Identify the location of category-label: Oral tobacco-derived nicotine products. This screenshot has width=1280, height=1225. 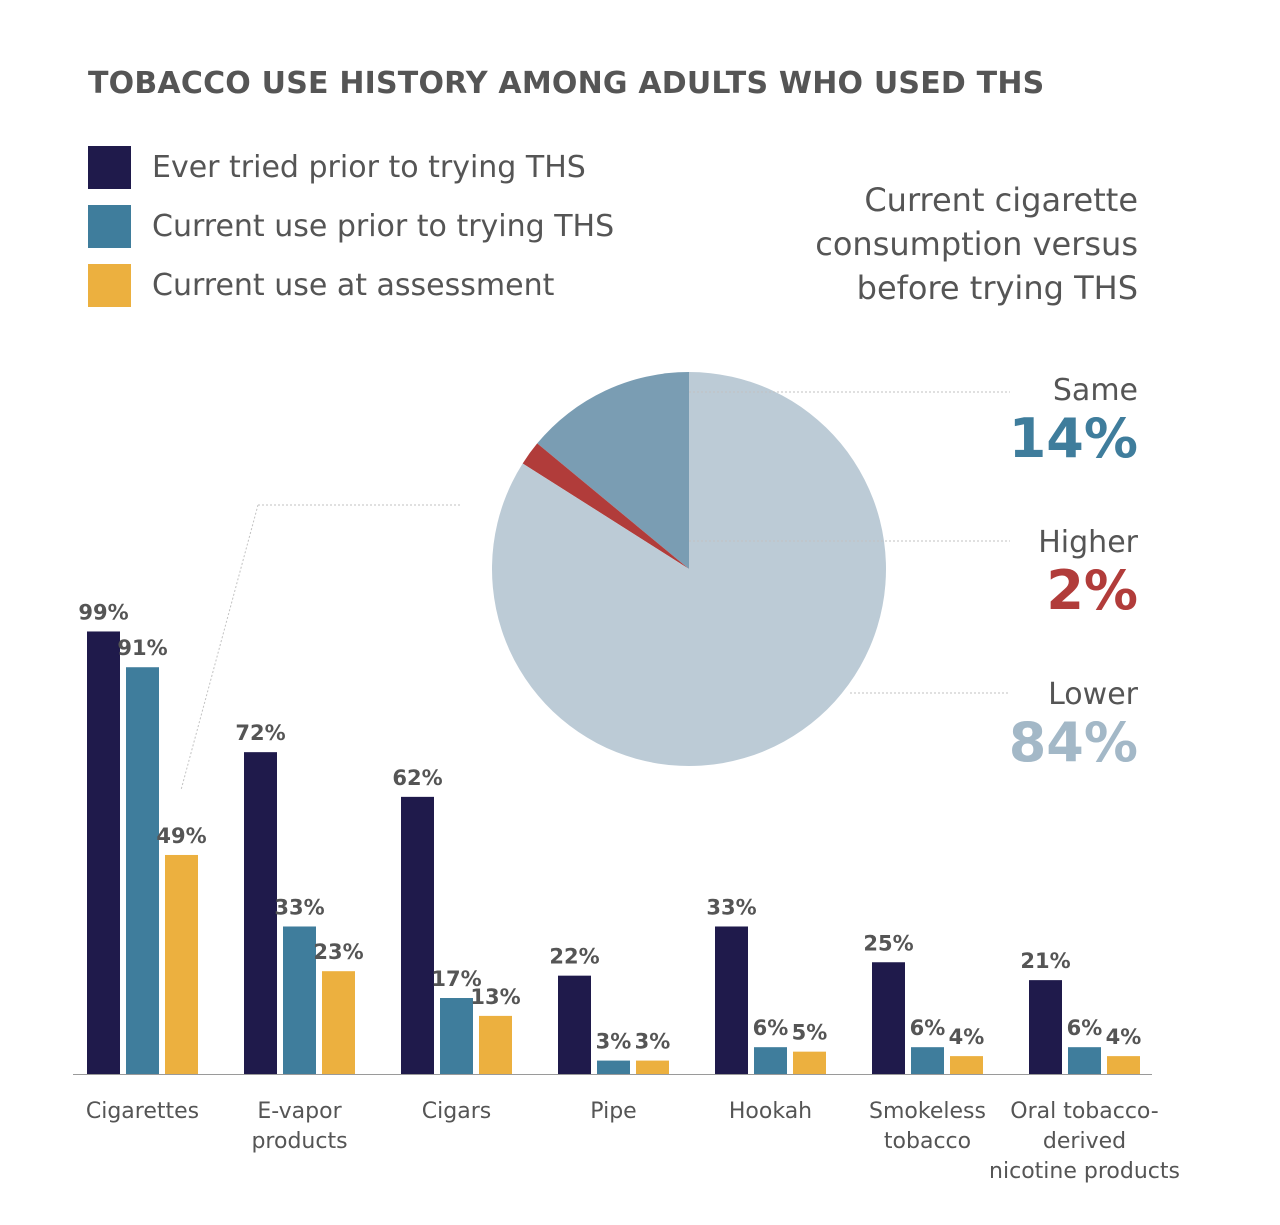
(1084, 1141).